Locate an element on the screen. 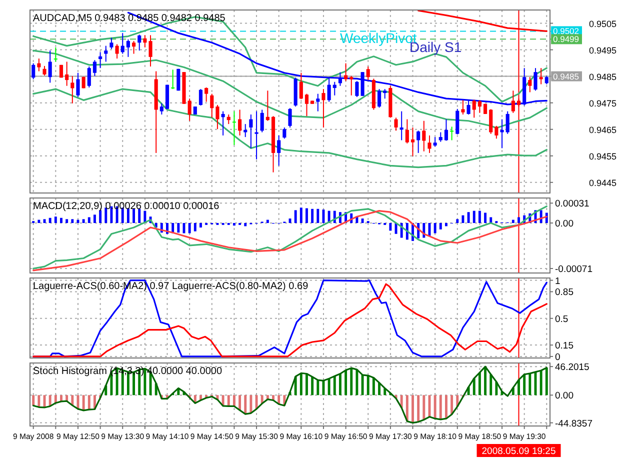  ref-line-label: 2008.05.09 19:25 is located at coordinates (519, 451).